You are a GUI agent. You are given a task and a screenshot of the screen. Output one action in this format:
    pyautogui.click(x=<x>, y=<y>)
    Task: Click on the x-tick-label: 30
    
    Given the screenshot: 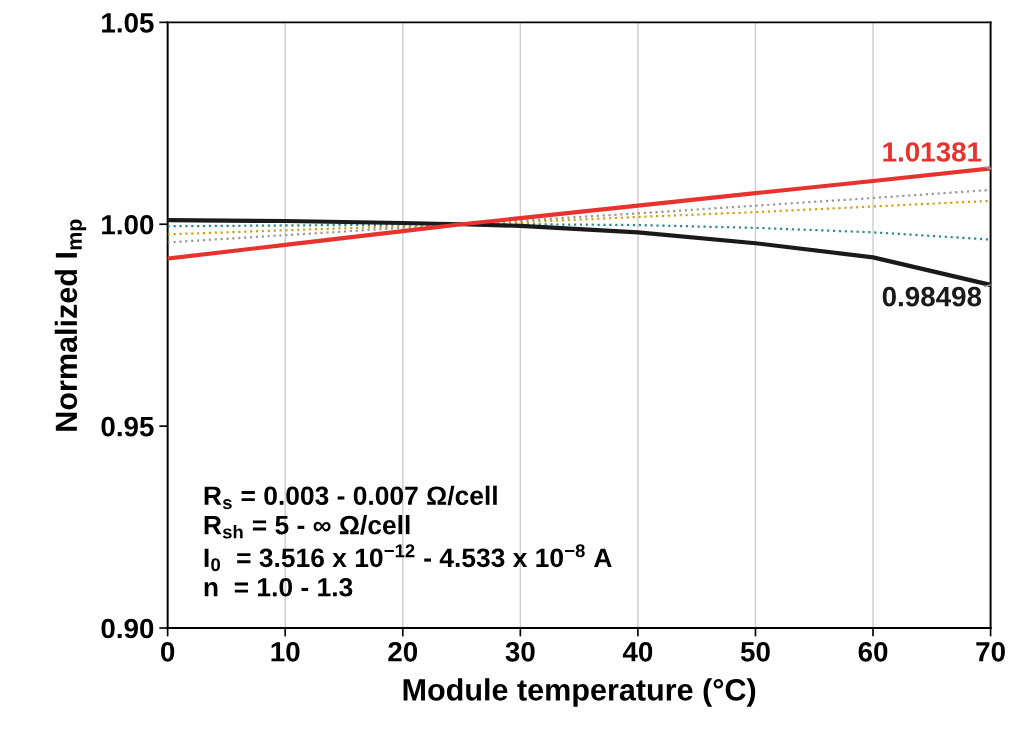 What is the action you would take?
    pyautogui.click(x=520, y=651)
    